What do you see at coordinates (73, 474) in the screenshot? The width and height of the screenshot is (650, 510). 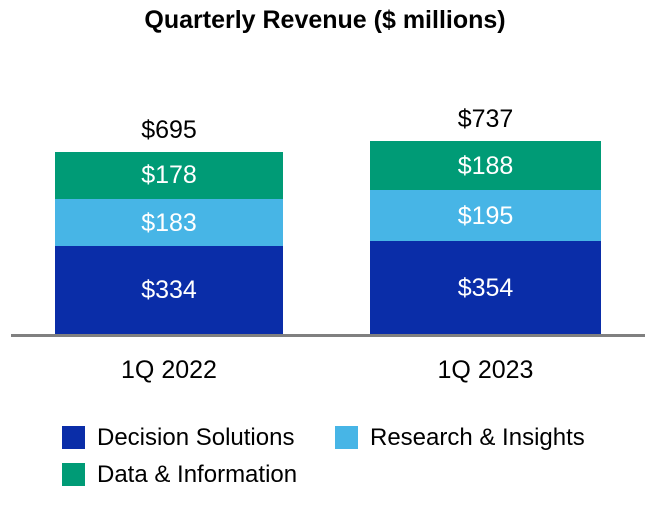 I see `legend-swatch-data-information` at bounding box center [73, 474].